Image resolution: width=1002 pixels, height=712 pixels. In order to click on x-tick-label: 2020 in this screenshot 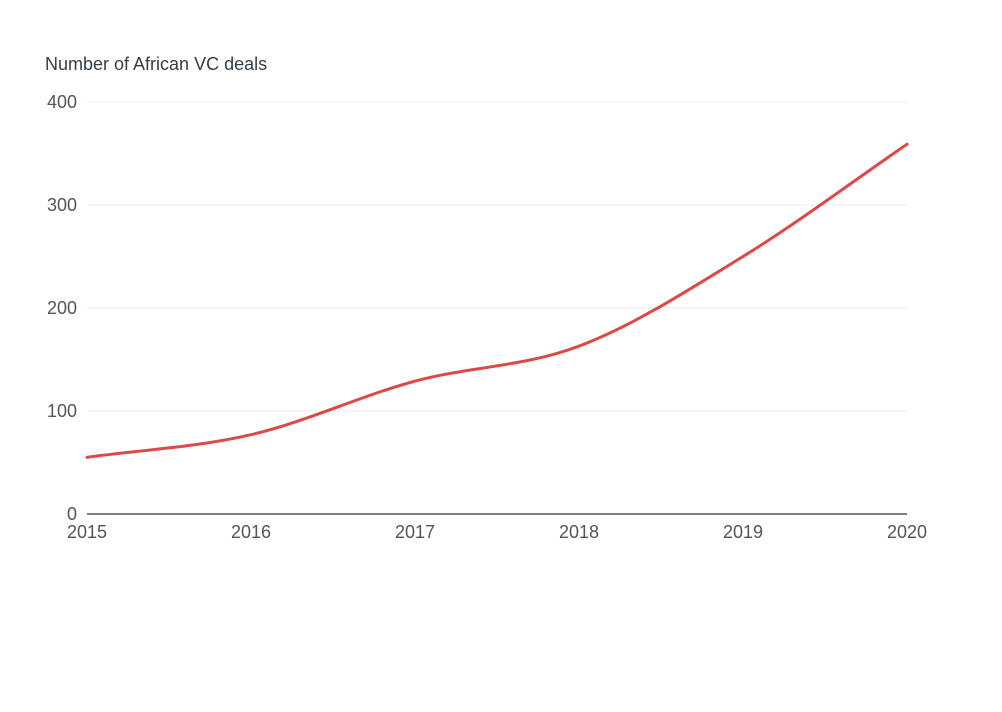, I will do `click(907, 532)`.